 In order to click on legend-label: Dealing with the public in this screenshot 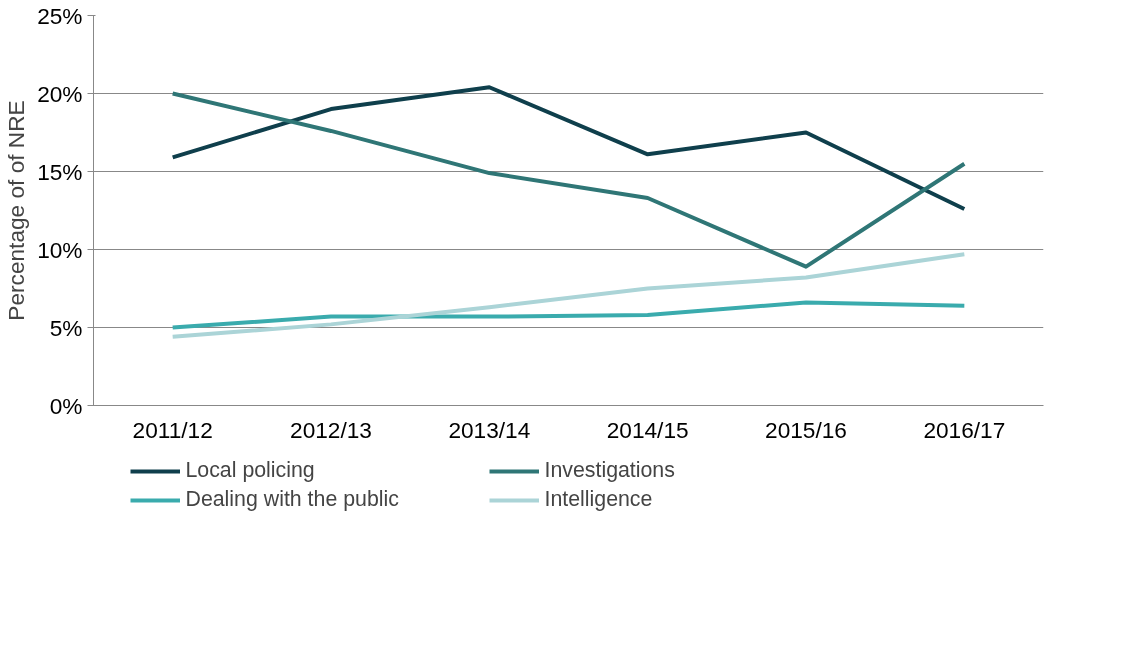, I will do `click(292, 499)`.